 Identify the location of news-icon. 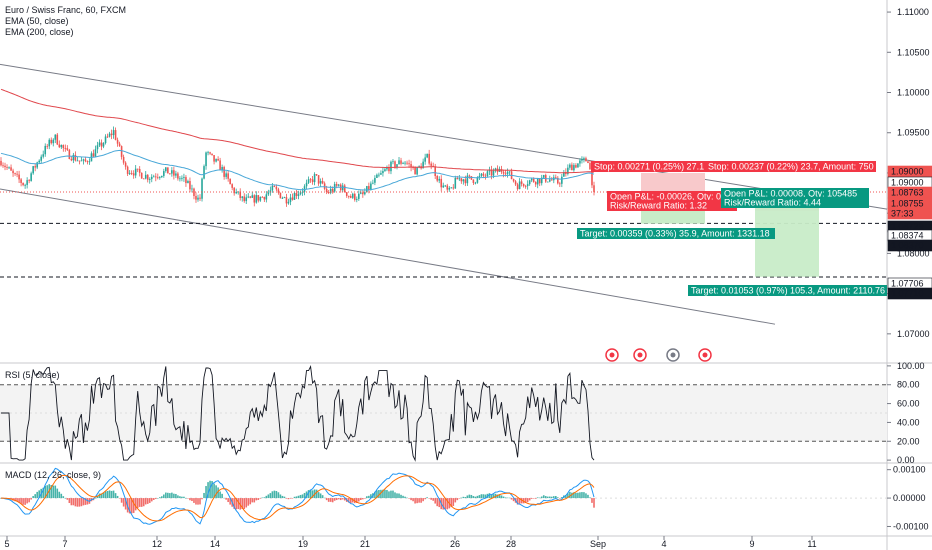
(640, 355).